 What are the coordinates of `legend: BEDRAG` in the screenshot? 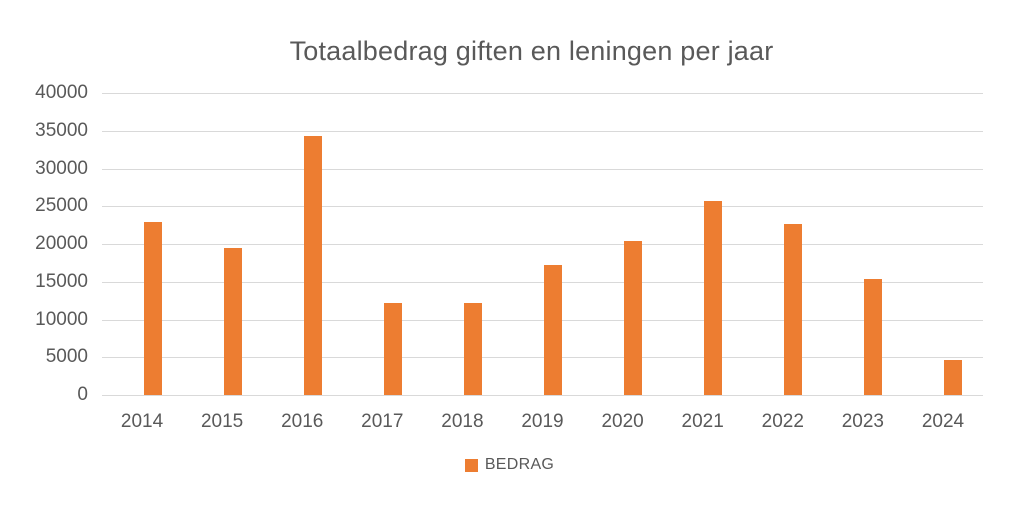 It's located at (509, 465).